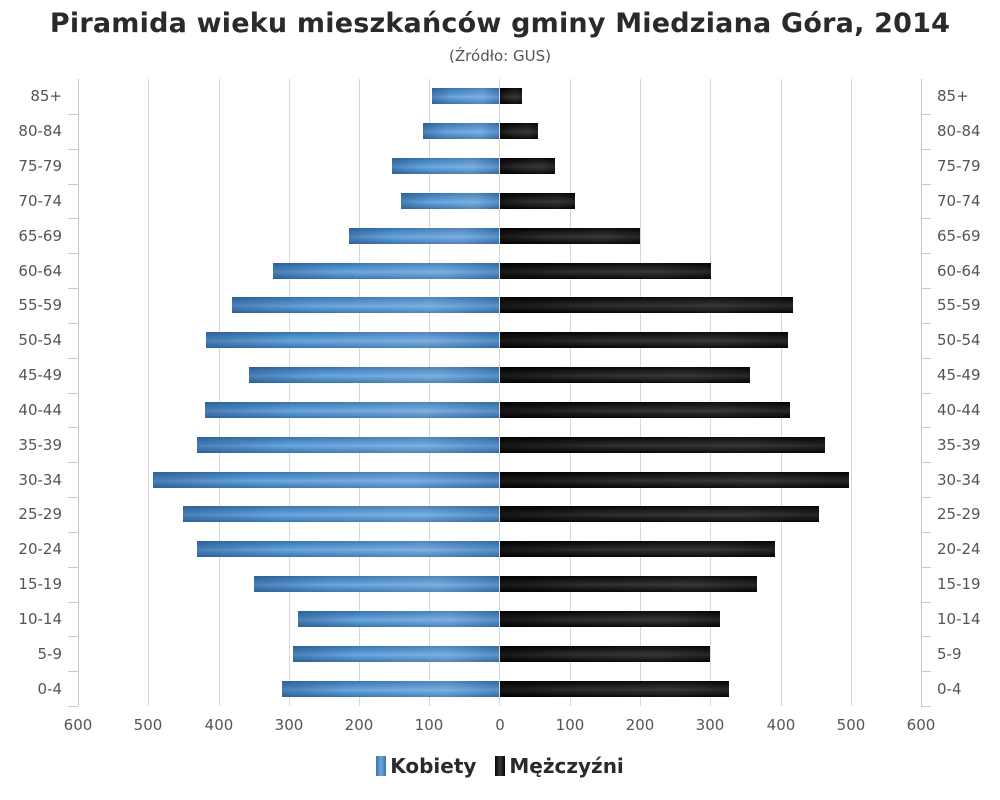 This screenshot has width=1000, height=800. What do you see at coordinates (40, 236) in the screenshot?
I see `y-axis-label-left: 65-69` at bounding box center [40, 236].